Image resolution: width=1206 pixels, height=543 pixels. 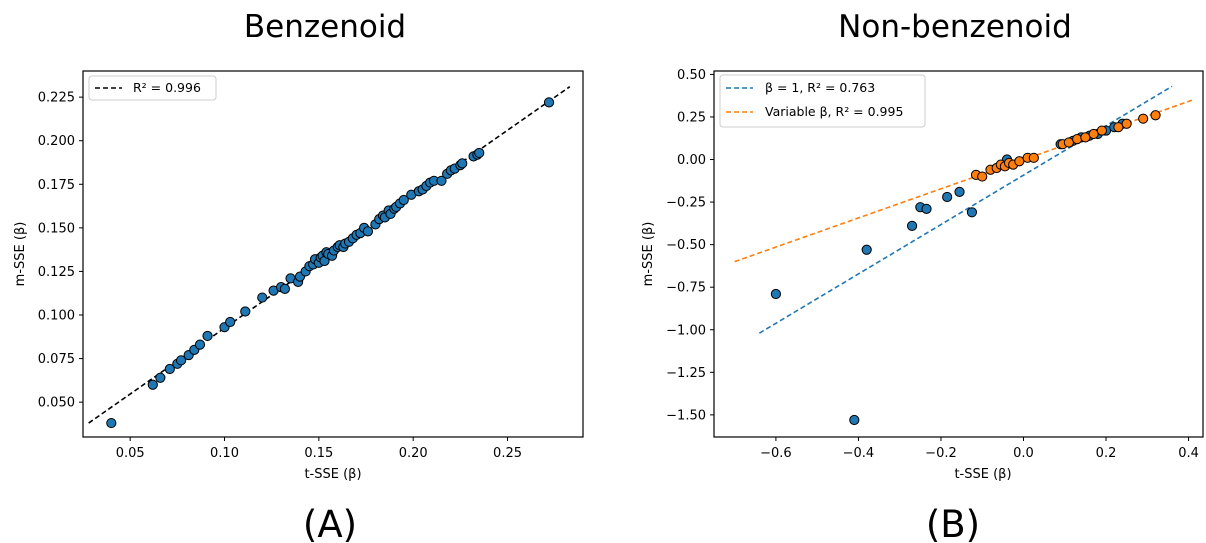 I want to click on y-tick-label: −1.50, so click(x=686, y=415).